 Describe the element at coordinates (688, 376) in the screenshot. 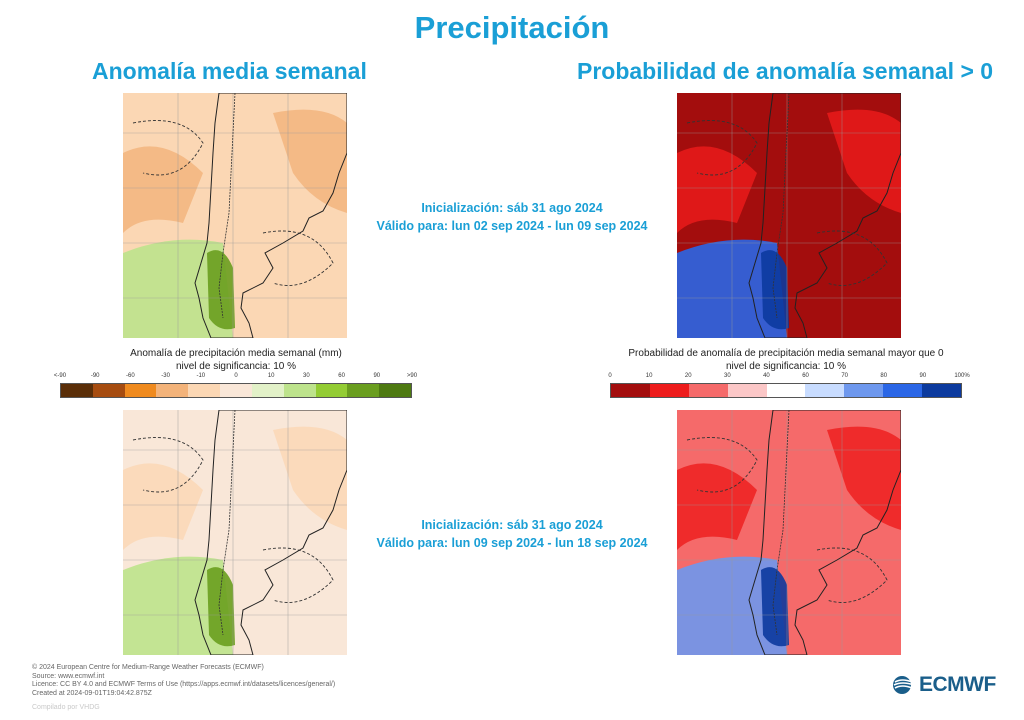

I see `colorbar-tick-label: 20` at that location.